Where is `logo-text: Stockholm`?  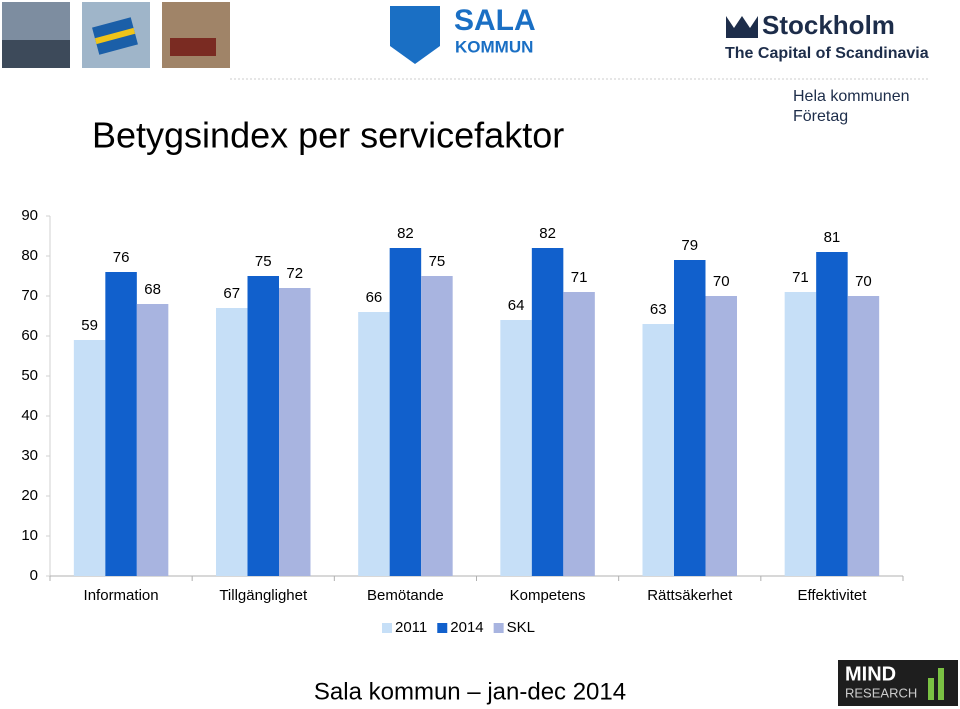
logo-text: Stockholm is located at coordinates (828, 25).